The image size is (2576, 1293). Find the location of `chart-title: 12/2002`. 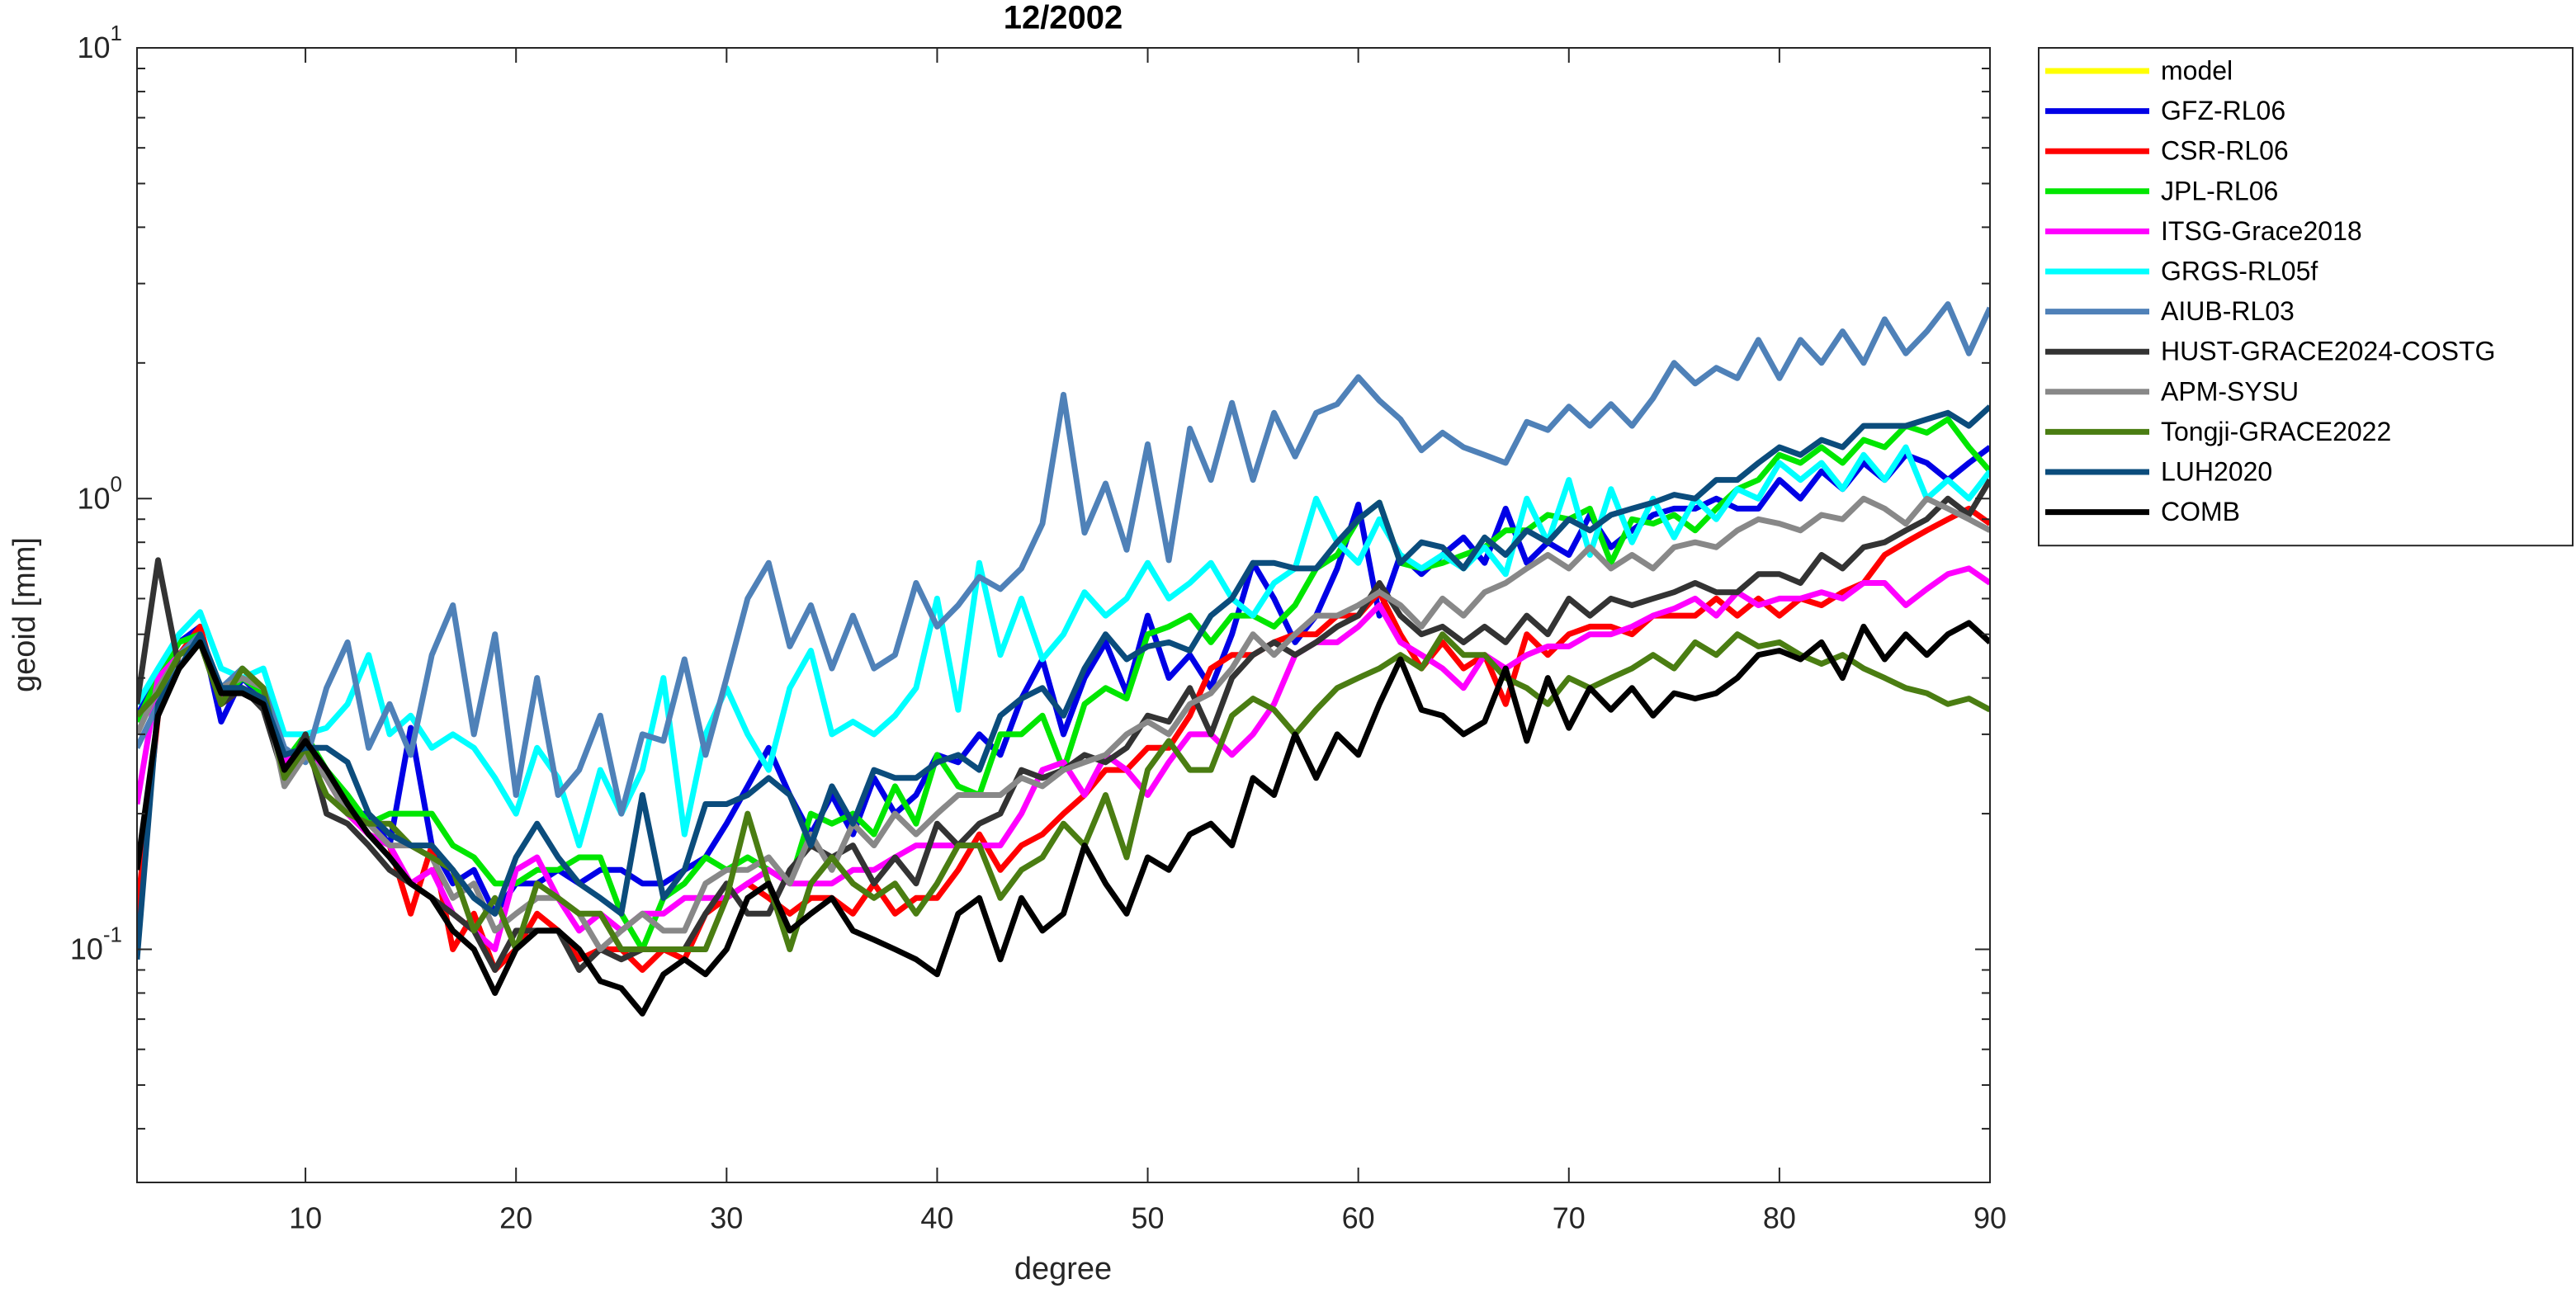

chart-title: 12/2002 is located at coordinates (1063, 18).